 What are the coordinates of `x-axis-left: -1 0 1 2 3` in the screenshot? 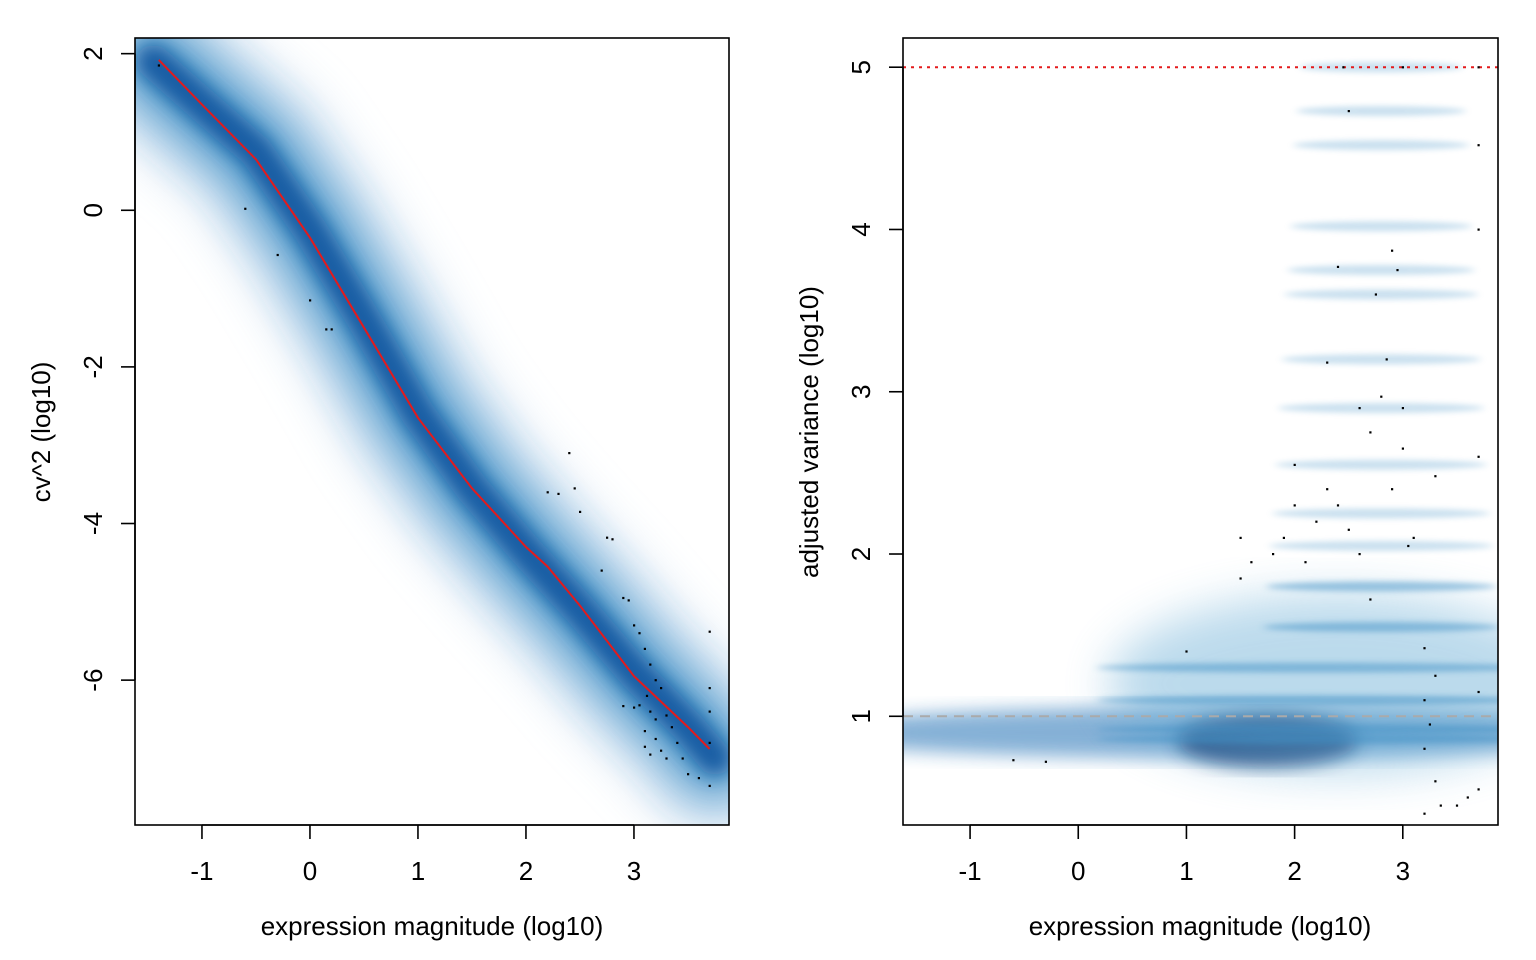 It's located at (415, 855).